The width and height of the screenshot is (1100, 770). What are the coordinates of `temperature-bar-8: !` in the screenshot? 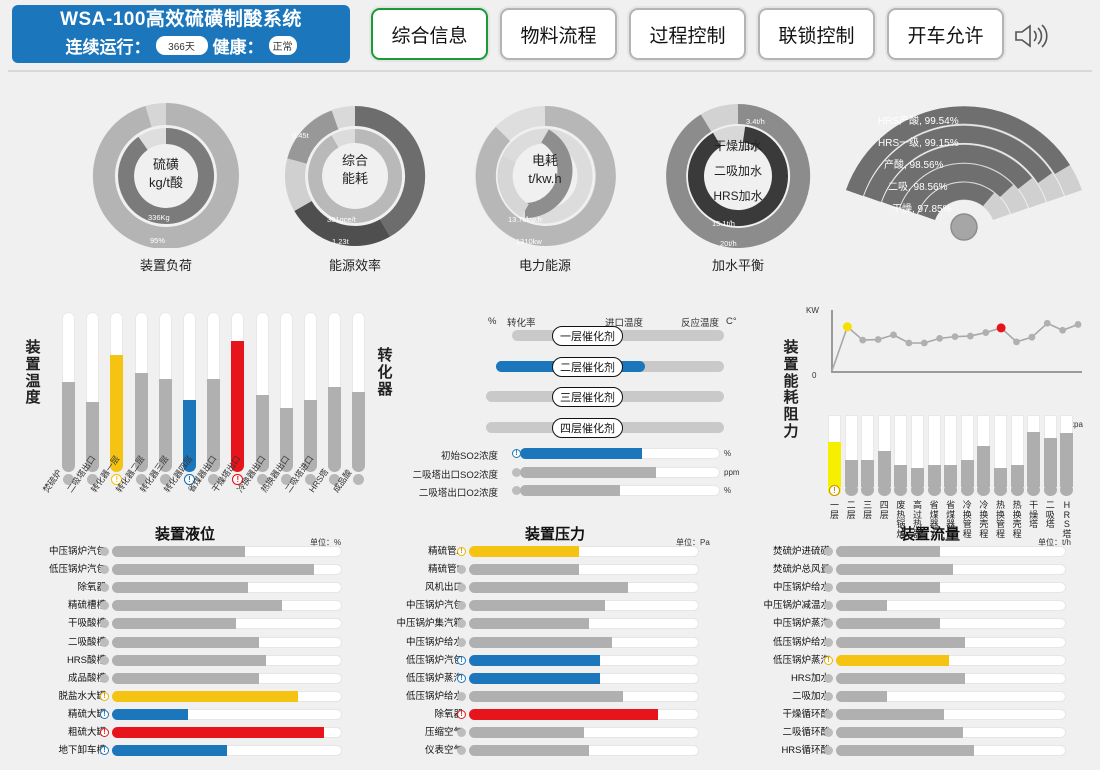 It's located at (238, 398).